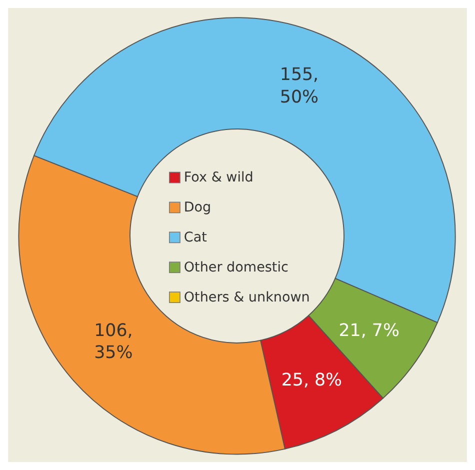 The image size is (475, 470). I want to click on legend-label: Dog, so click(198, 208).